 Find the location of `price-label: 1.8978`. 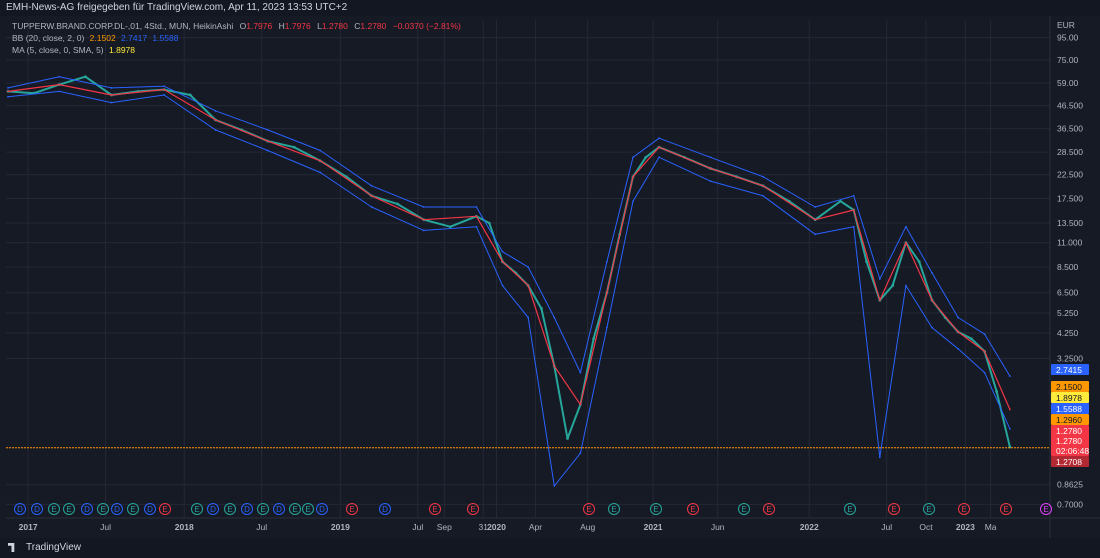

price-label: 1.8978 is located at coordinates (1069, 398).